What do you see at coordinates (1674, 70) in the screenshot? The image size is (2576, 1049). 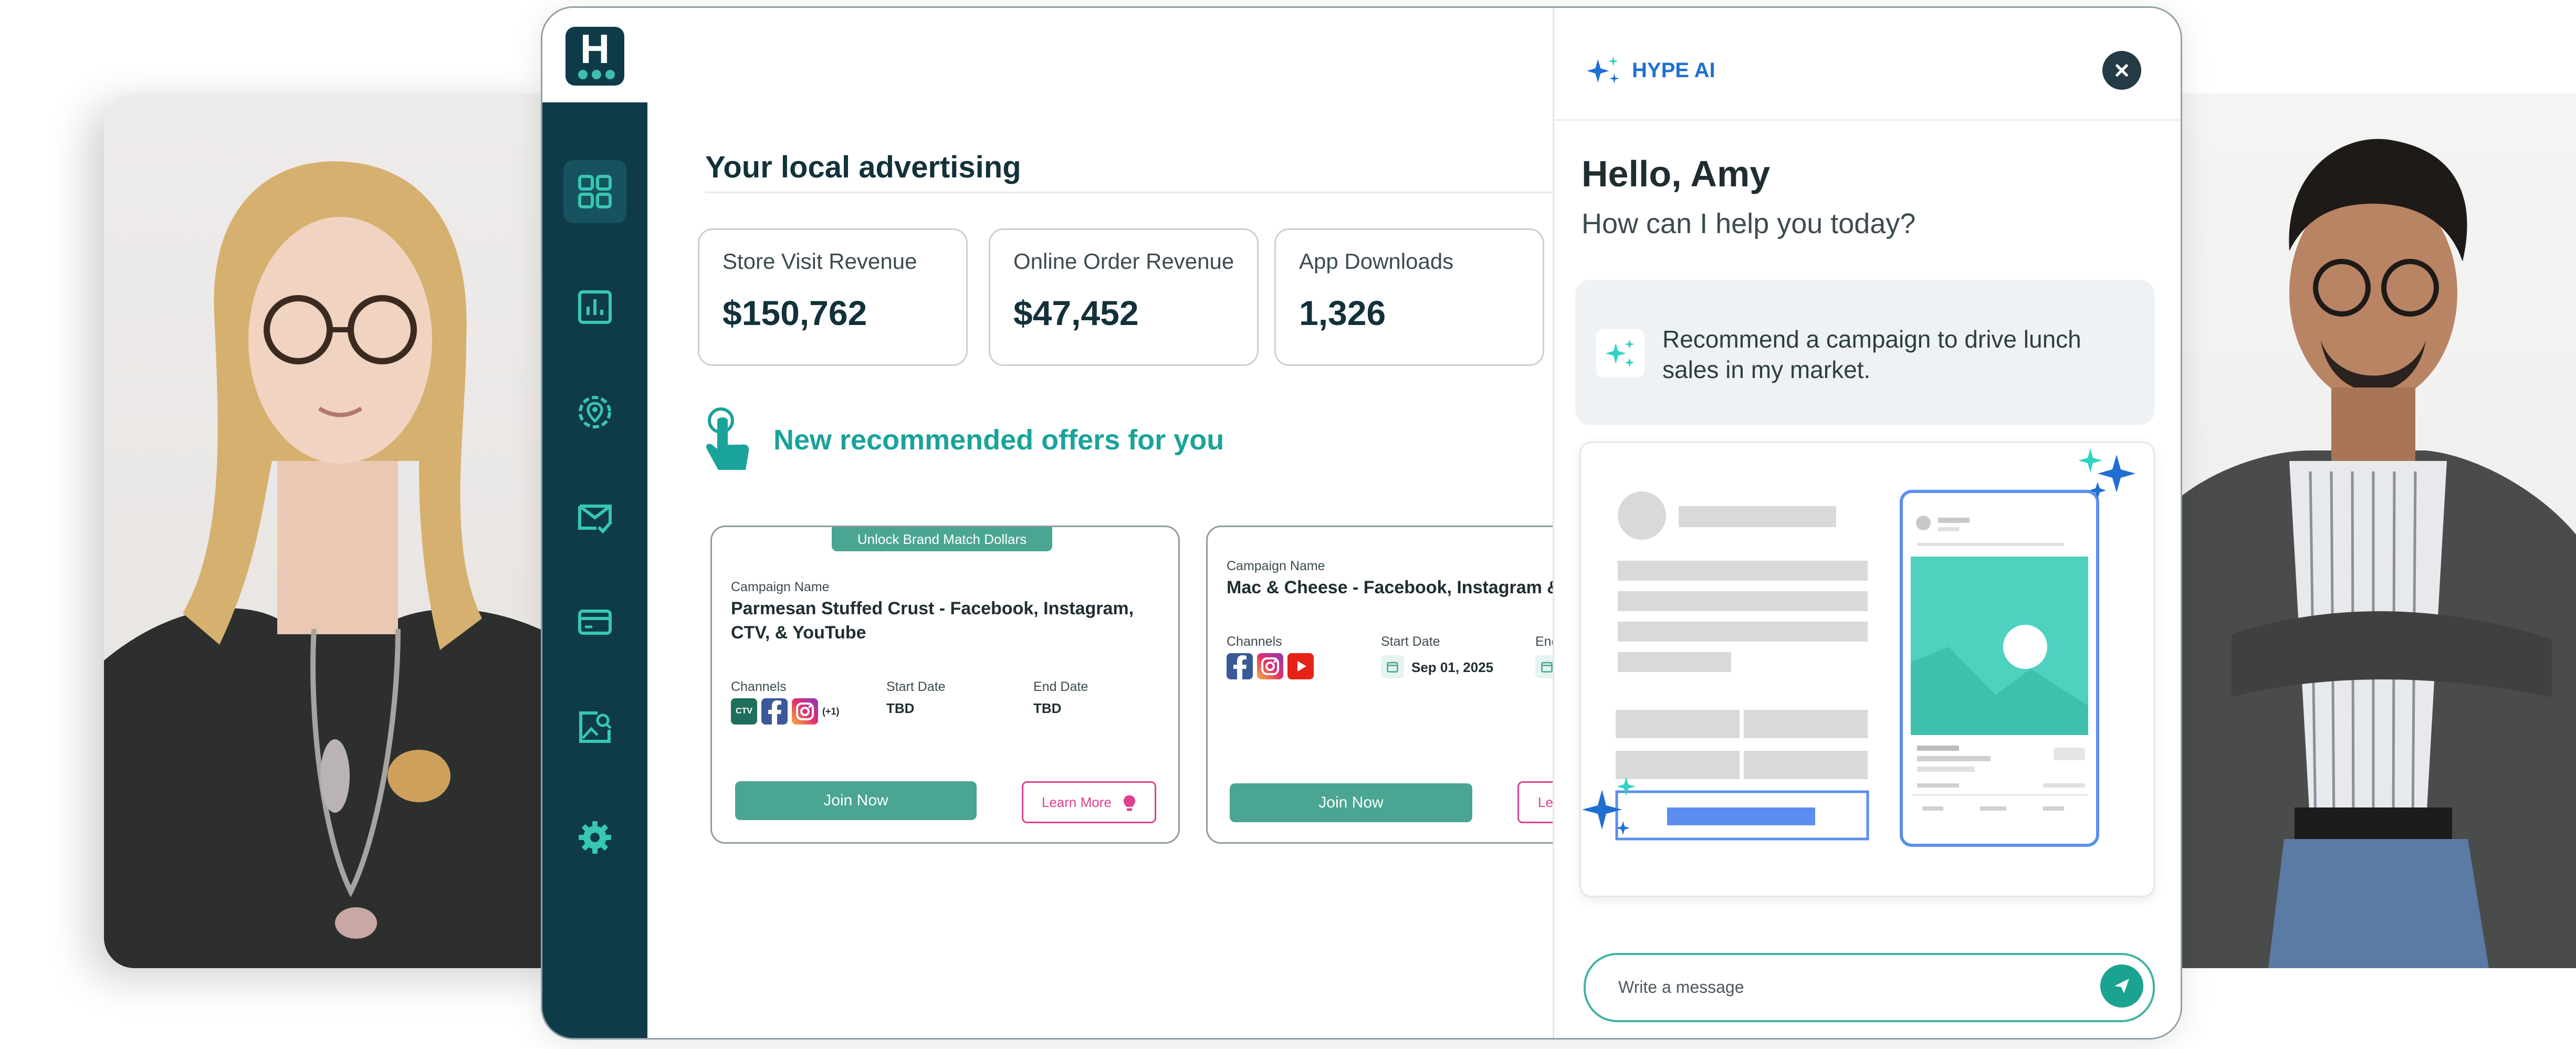 I see `ai-brand-name: HYPE AI` at bounding box center [1674, 70].